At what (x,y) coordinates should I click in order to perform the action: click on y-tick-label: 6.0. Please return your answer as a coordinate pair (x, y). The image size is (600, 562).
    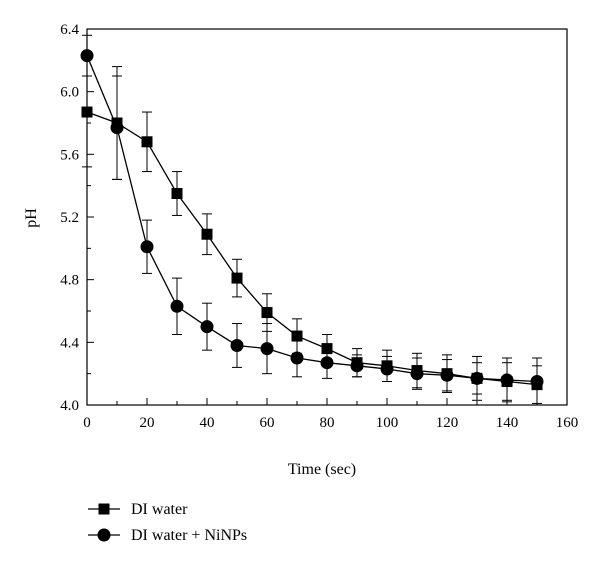
    Looking at the image, I should click on (69, 93).